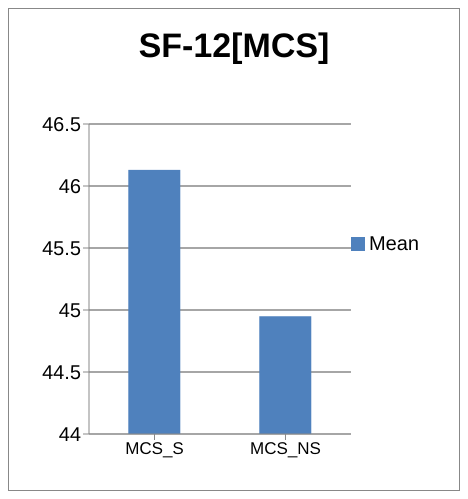 Image resolution: width=468 pixels, height=499 pixels. What do you see at coordinates (61, 373) in the screenshot?
I see `y-tick-label: 44.5` at bounding box center [61, 373].